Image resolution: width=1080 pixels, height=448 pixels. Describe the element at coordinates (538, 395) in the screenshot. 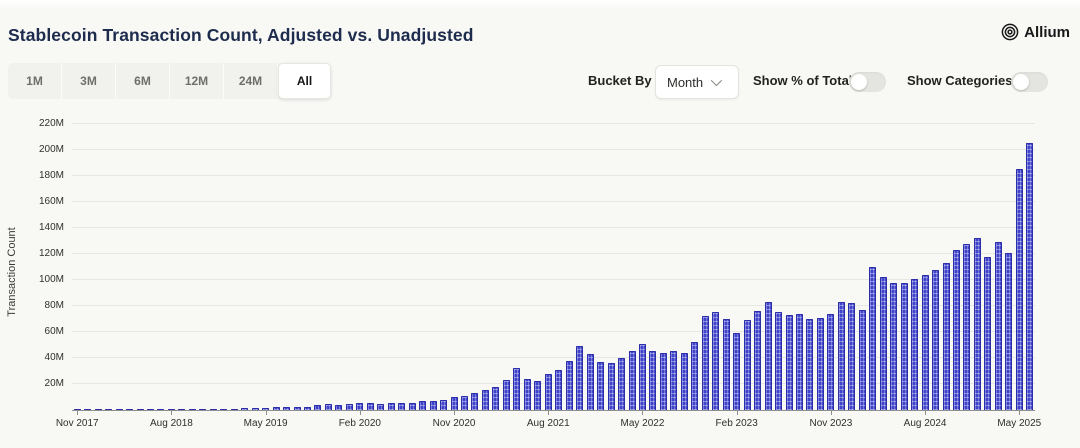

I see `bar-jul-2021` at that location.